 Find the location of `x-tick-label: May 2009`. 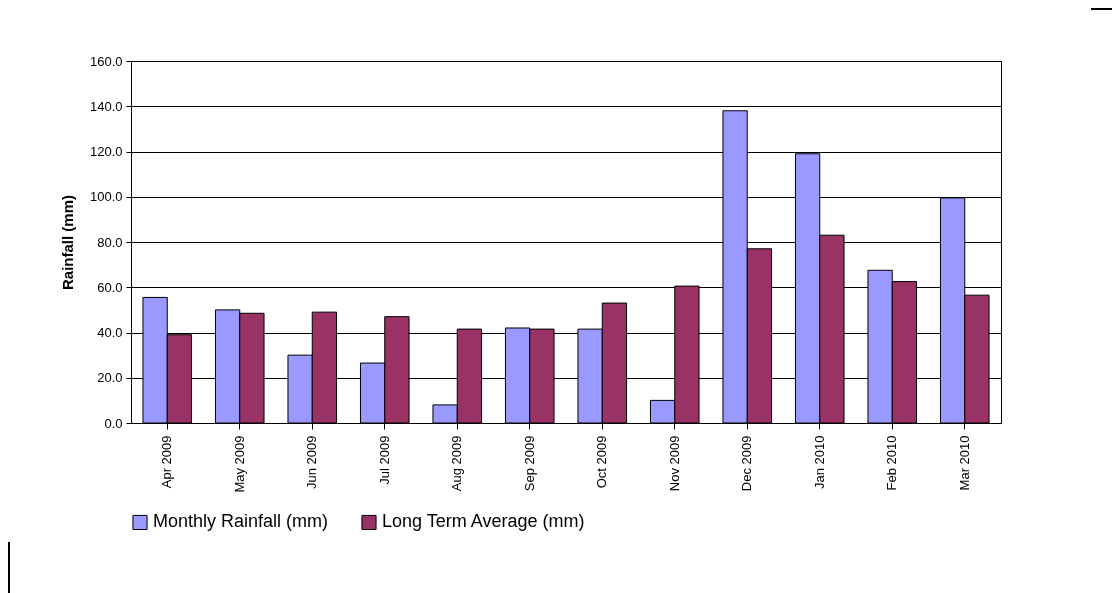

x-tick-label: May 2009 is located at coordinates (239, 464).